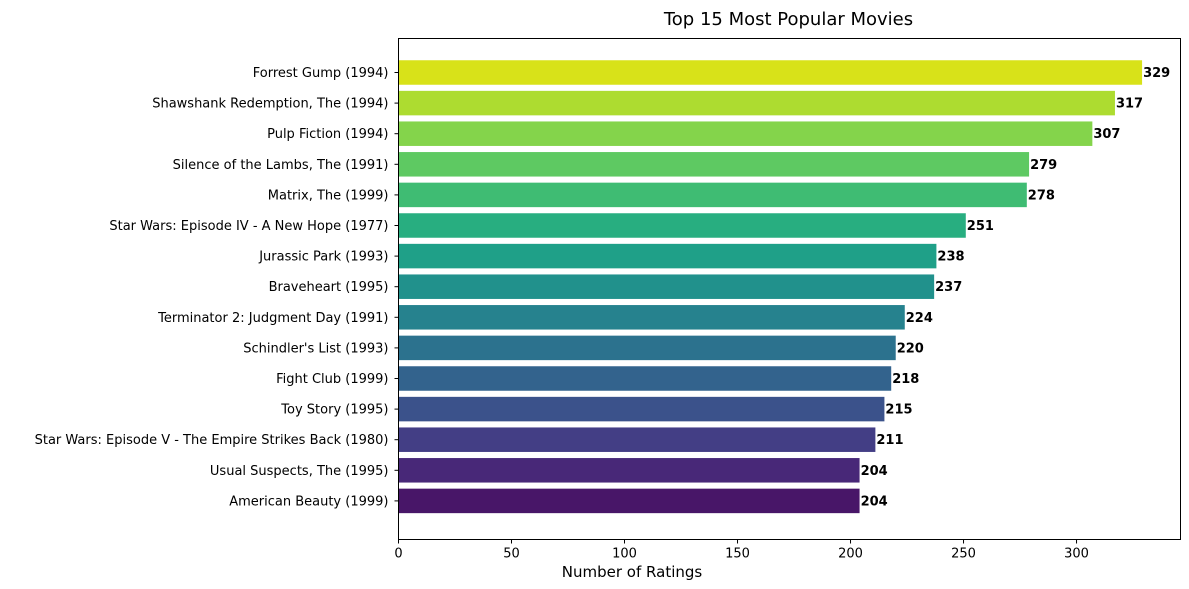 This screenshot has width=1189, height=589. What do you see at coordinates (963, 554) in the screenshot?
I see `x-tick-label: 250` at bounding box center [963, 554].